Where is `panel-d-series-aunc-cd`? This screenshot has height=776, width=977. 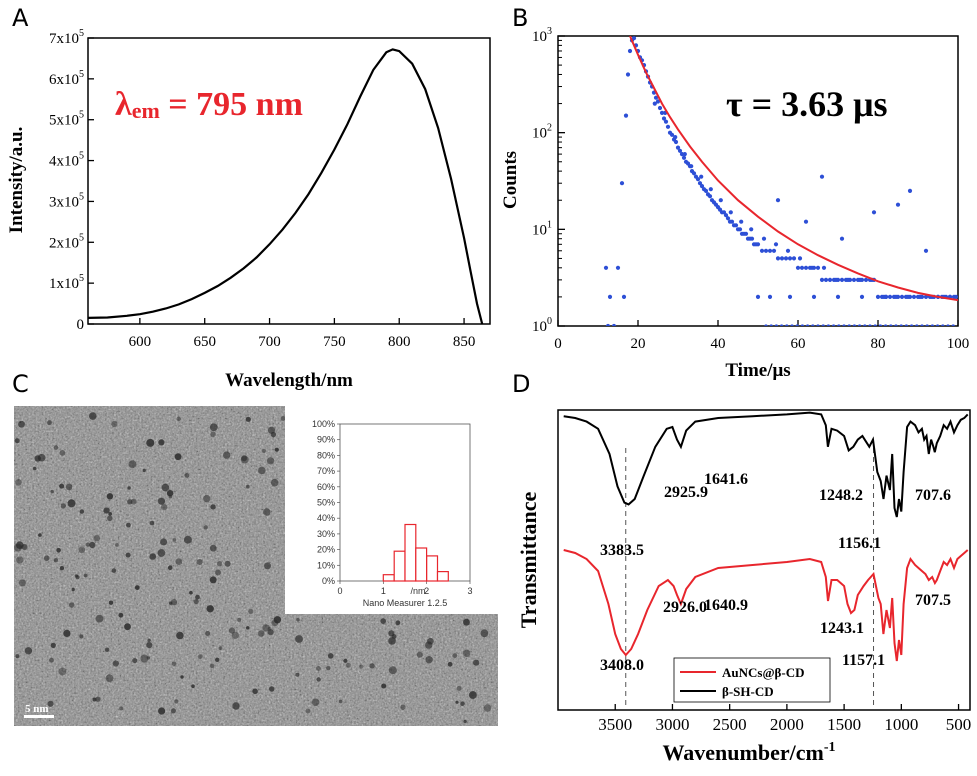
panel-d-series-aunc-cd is located at coordinates (766, 605).